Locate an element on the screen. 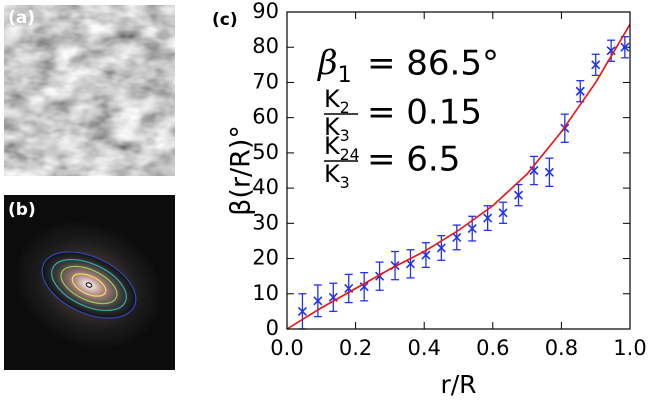 Image resolution: width=652 pixels, height=410 pixels. y-tick-label: 50 is located at coordinates (265, 152).